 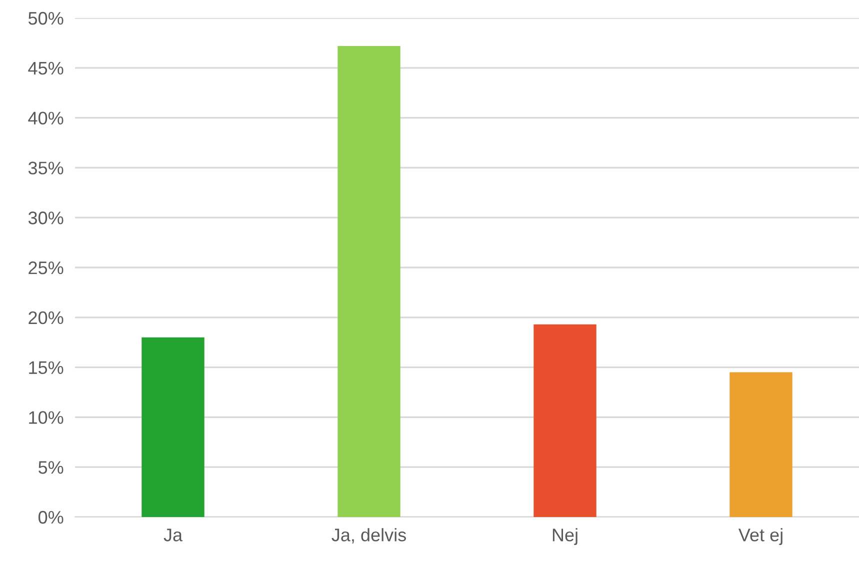 I want to click on y-tick-label: 50%, so click(x=46, y=18).